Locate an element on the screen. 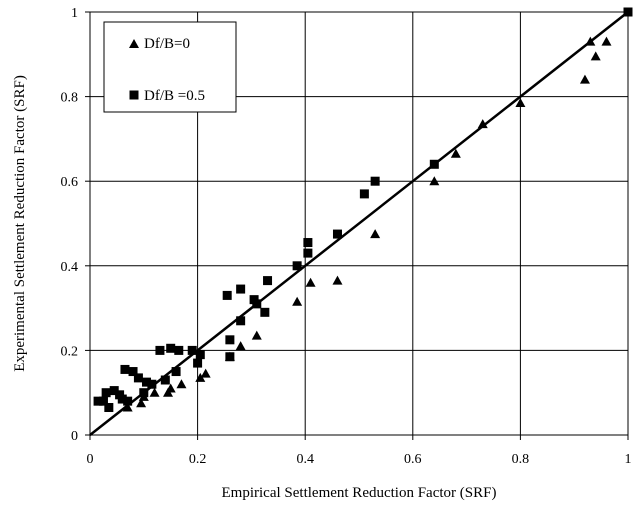 Image resolution: width=634 pixels, height=507 pixels. legend-box is located at coordinates (170, 67).